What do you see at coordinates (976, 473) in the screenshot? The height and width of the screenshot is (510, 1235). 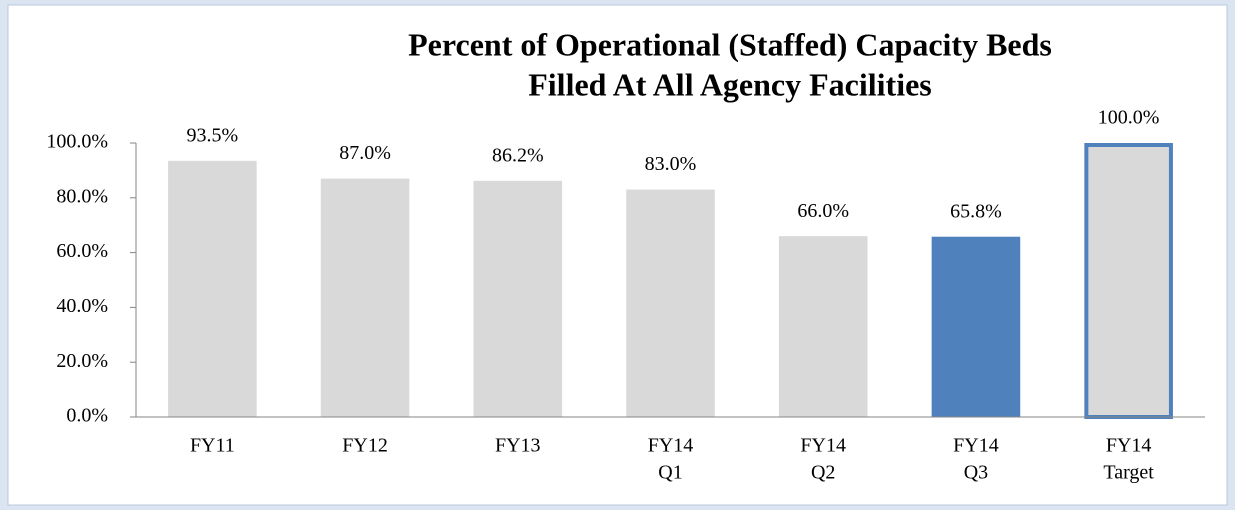 I see `x-tick-label: Q3` at bounding box center [976, 473].